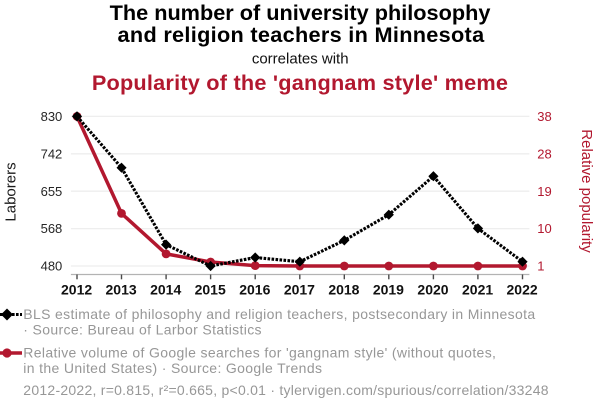 The image size is (600, 414). Describe the element at coordinates (121, 290) in the screenshot. I see `svg-text: 2013` at that location.